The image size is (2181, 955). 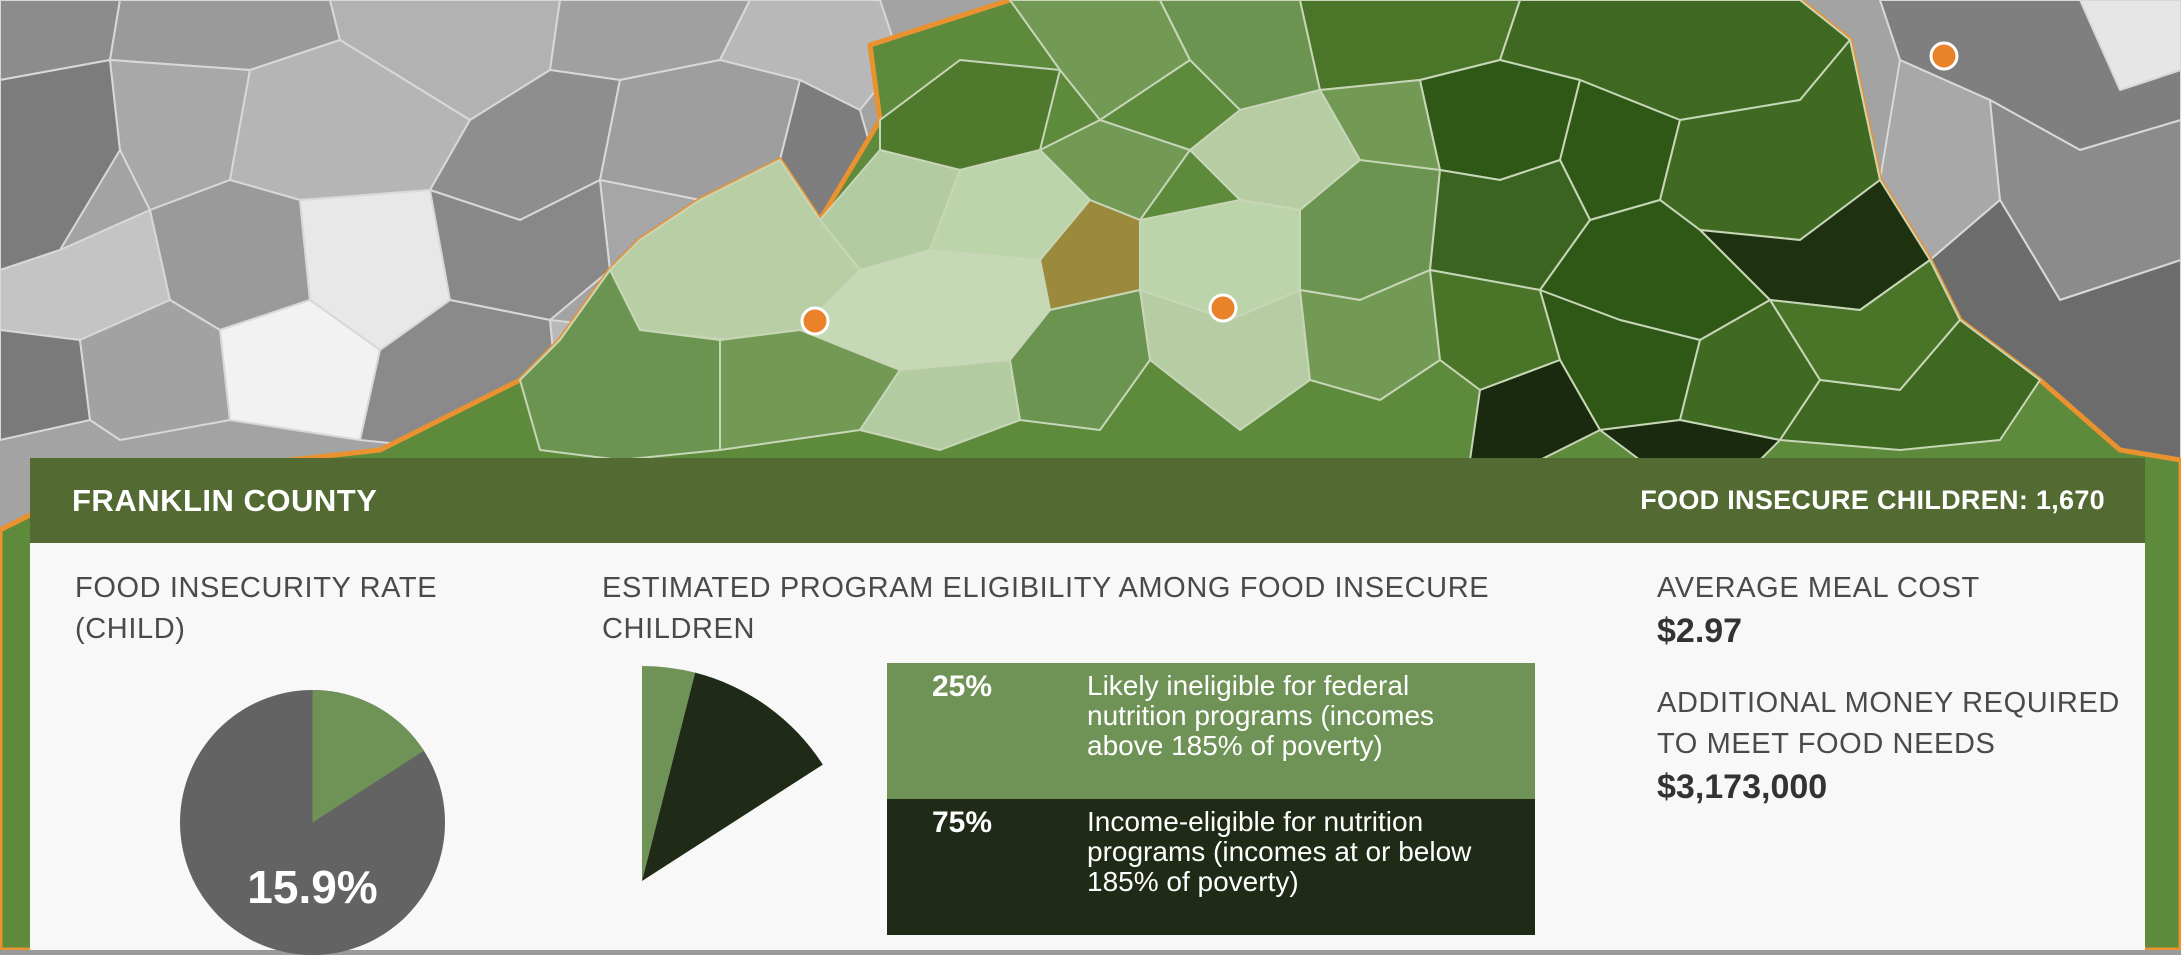 What do you see at coordinates (1700, 631) in the screenshot?
I see `average-meal-cost-value: $2.97` at bounding box center [1700, 631].